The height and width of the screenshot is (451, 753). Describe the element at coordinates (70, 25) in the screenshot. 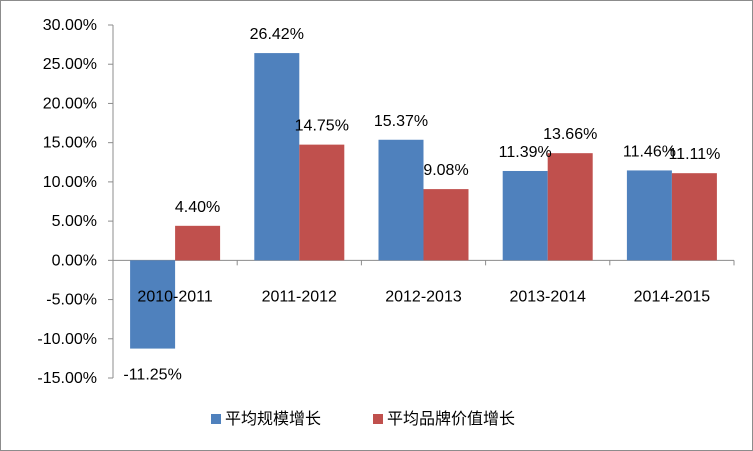

I see `y-tick-label: 30.00%` at that location.